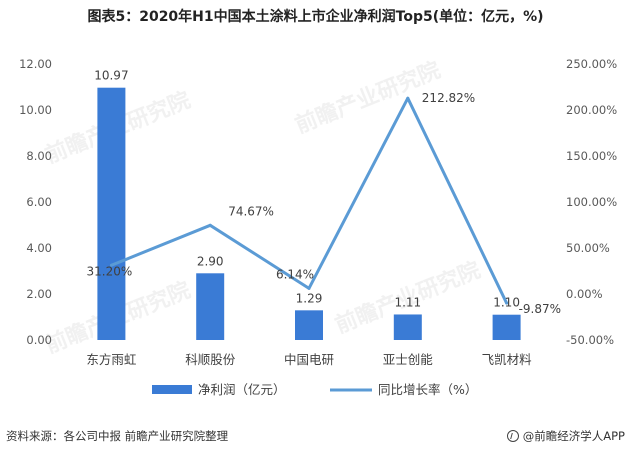 The height and width of the screenshot is (454, 631). I want to click on right-axis-tick-label: 150.00%, so click(591, 156).